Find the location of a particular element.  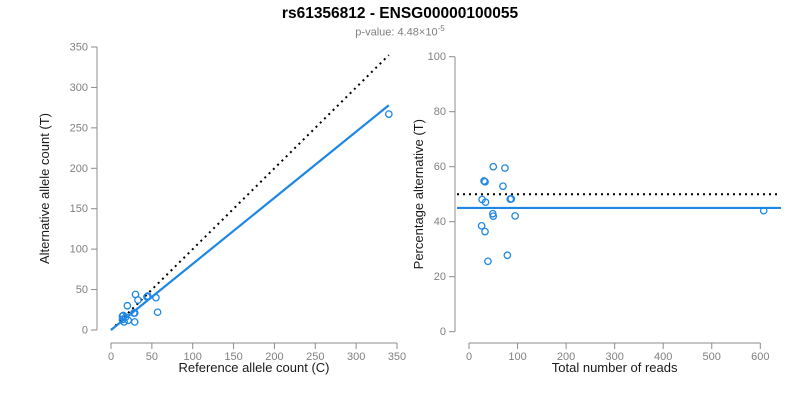

pvalue-exponent: -5 is located at coordinates (441, 28).